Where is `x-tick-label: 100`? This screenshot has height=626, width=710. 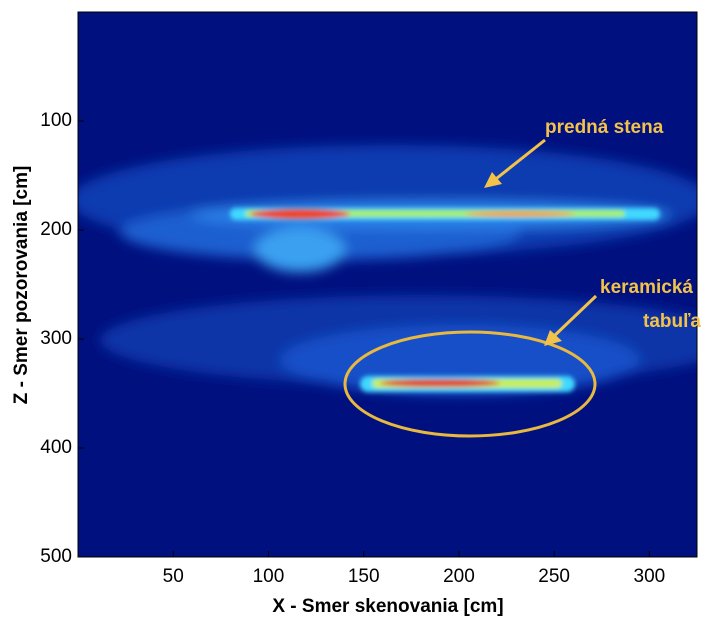
x-tick-label: 100 is located at coordinates (269, 576).